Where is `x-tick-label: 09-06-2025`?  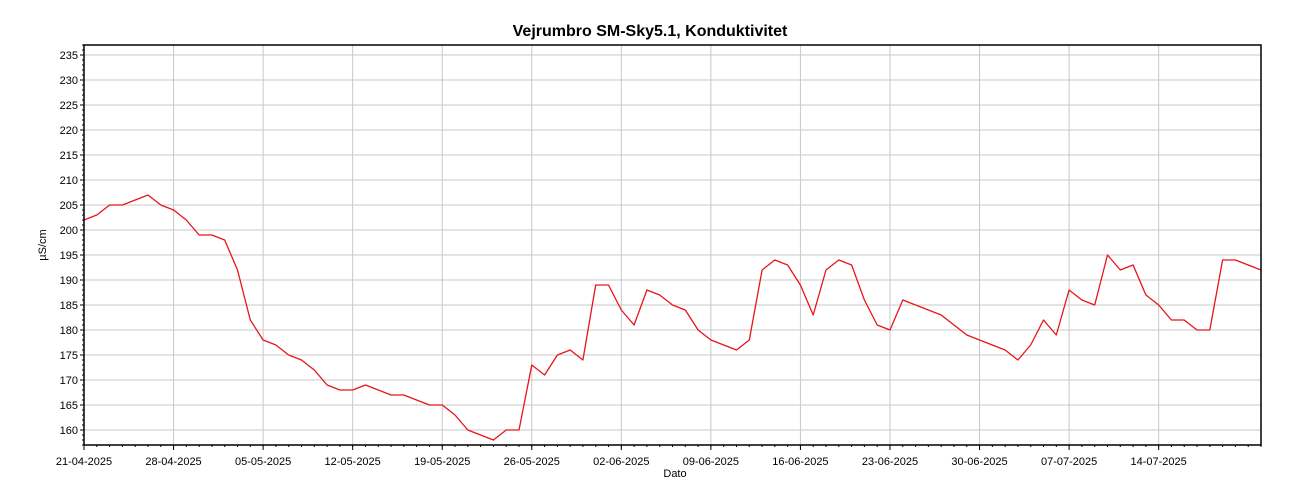 x-tick-label: 09-06-2025 is located at coordinates (711, 462).